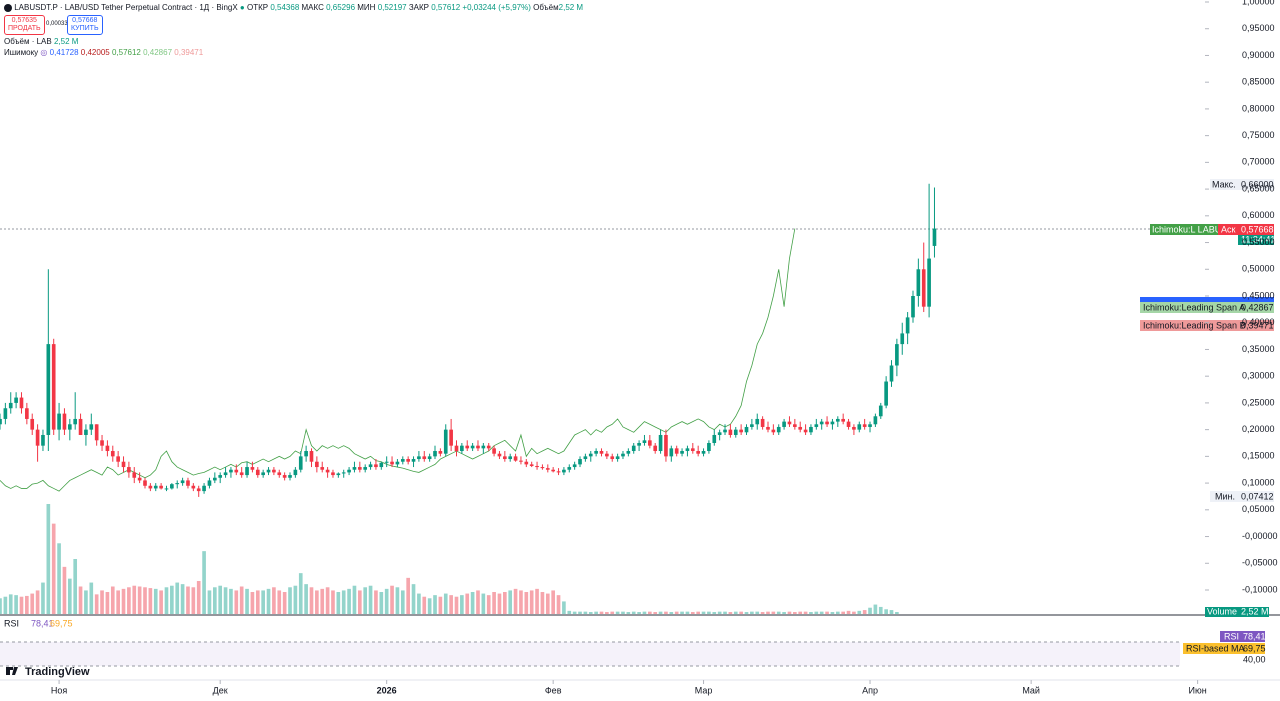 The image size is (1280, 701). Describe the element at coordinates (85, 25) in the screenshot. I see `buy-button: 0,57668 КУПИТЬ` at that location.